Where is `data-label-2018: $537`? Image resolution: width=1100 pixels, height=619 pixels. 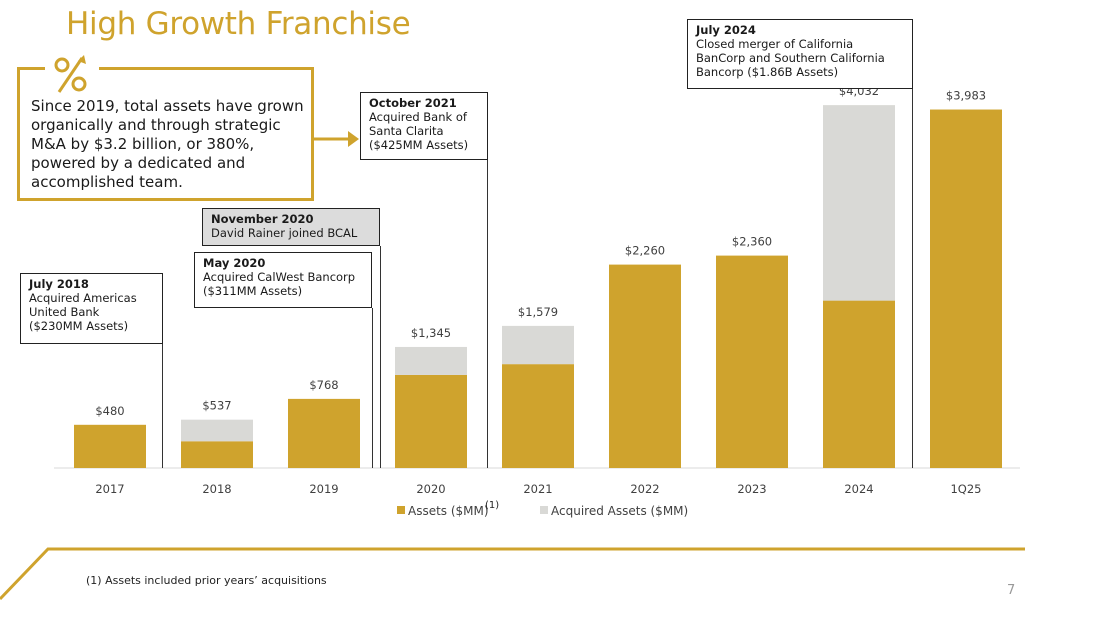
data-label-2018: $537 is located at coordinates (216, 406).